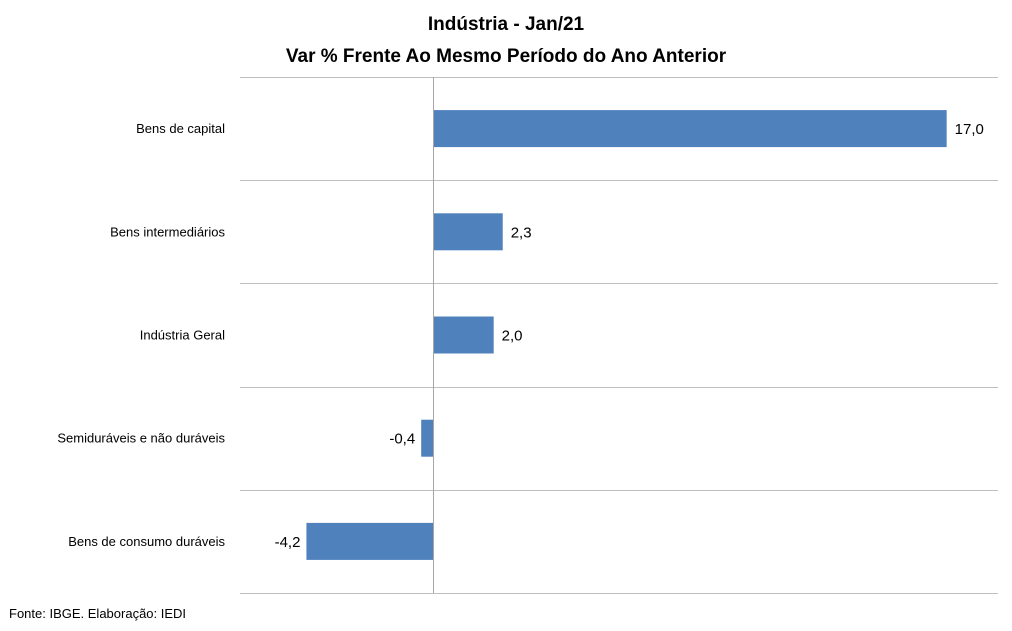 The image size is (1012, 631). What do you see at coordinates (146, 541) in the screenshot?
I see `category-label: Bens de consumo duráveis` at bounding box center [146, 541].